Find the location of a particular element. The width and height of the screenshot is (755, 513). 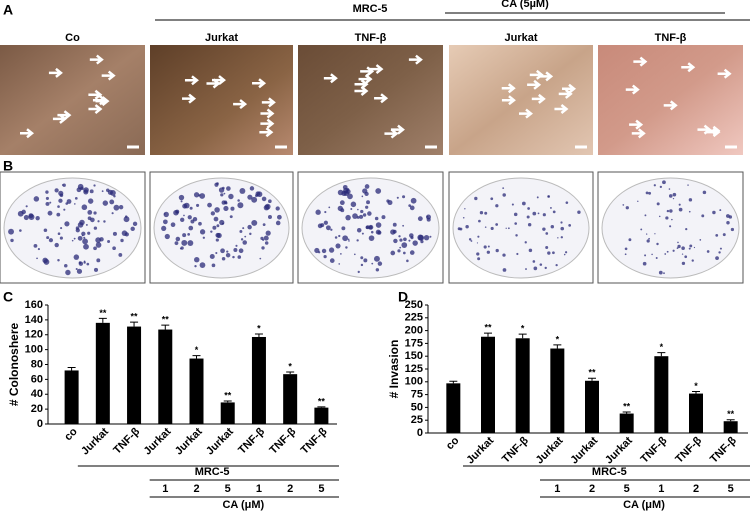

y-tick-label: 40 is located at coordinates (37, 394).